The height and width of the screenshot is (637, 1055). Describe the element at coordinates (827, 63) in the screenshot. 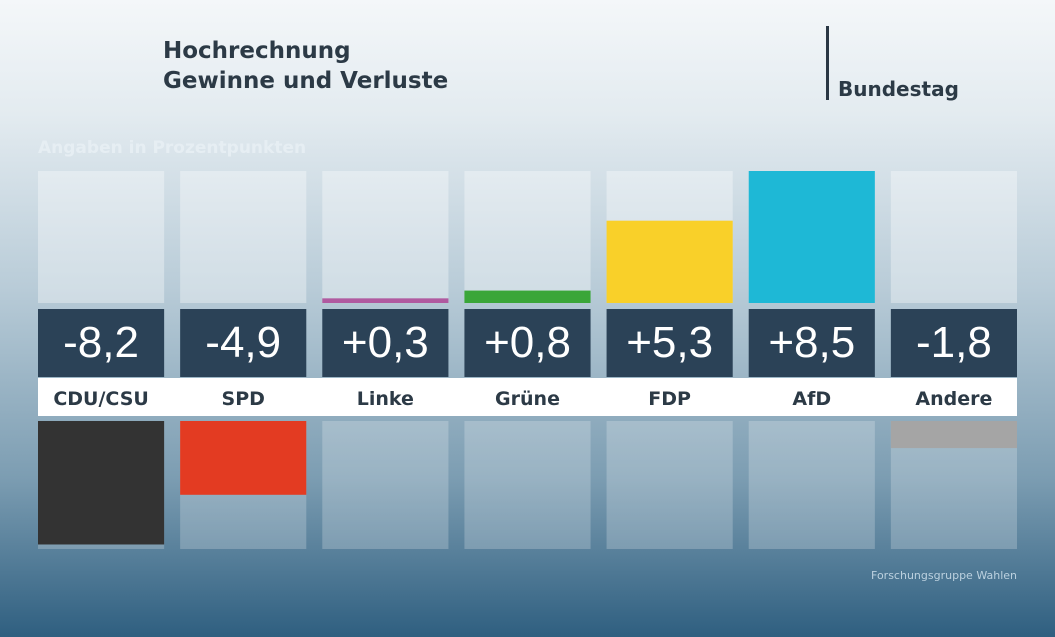

I see `header-divider` at that location.